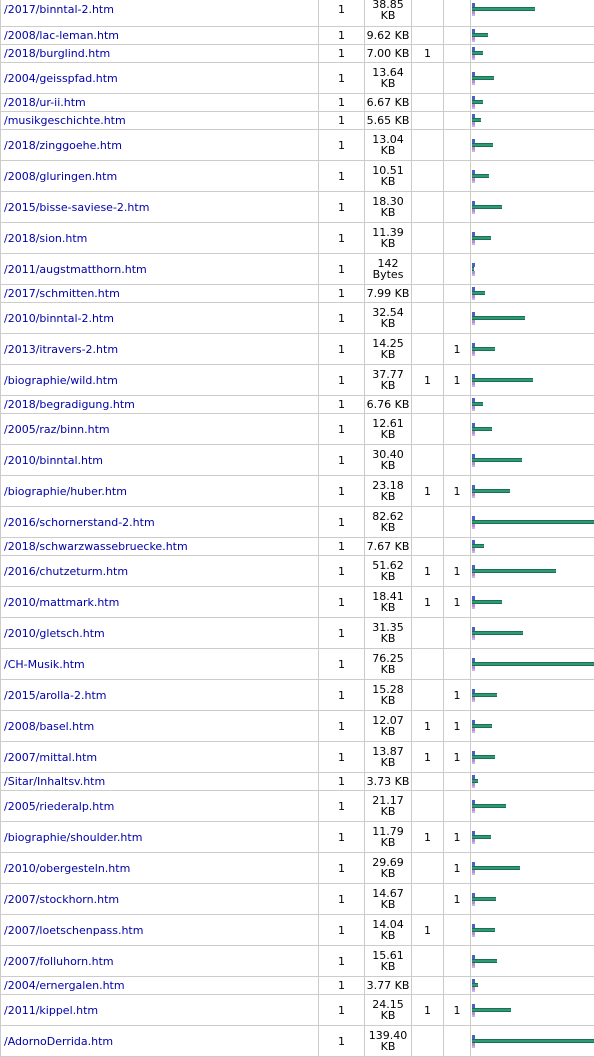  What do you see at coordinates (63, 145) in the screenshot?
I see `page-url-link: /2018/zinggoehe.htm` at bounding box center [63, 145].